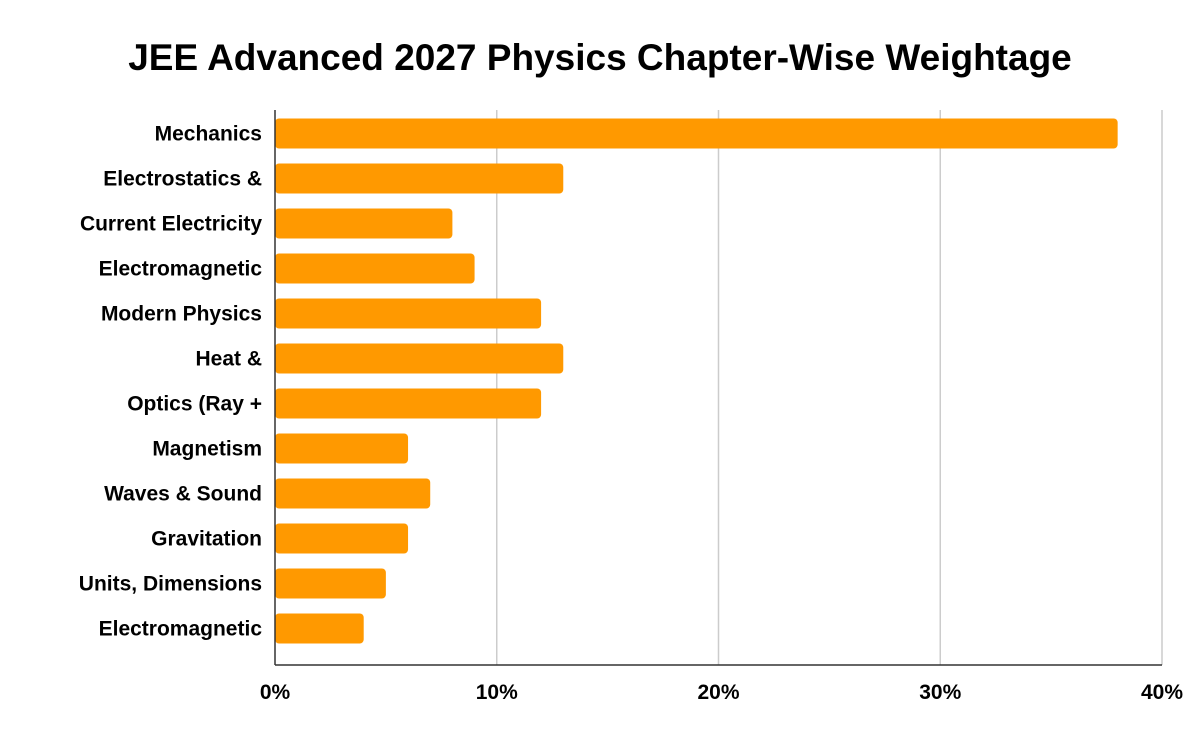 This screenshot has height=742, width=1200. I want to click on category-label: Modern Physics, so click(181, 314).